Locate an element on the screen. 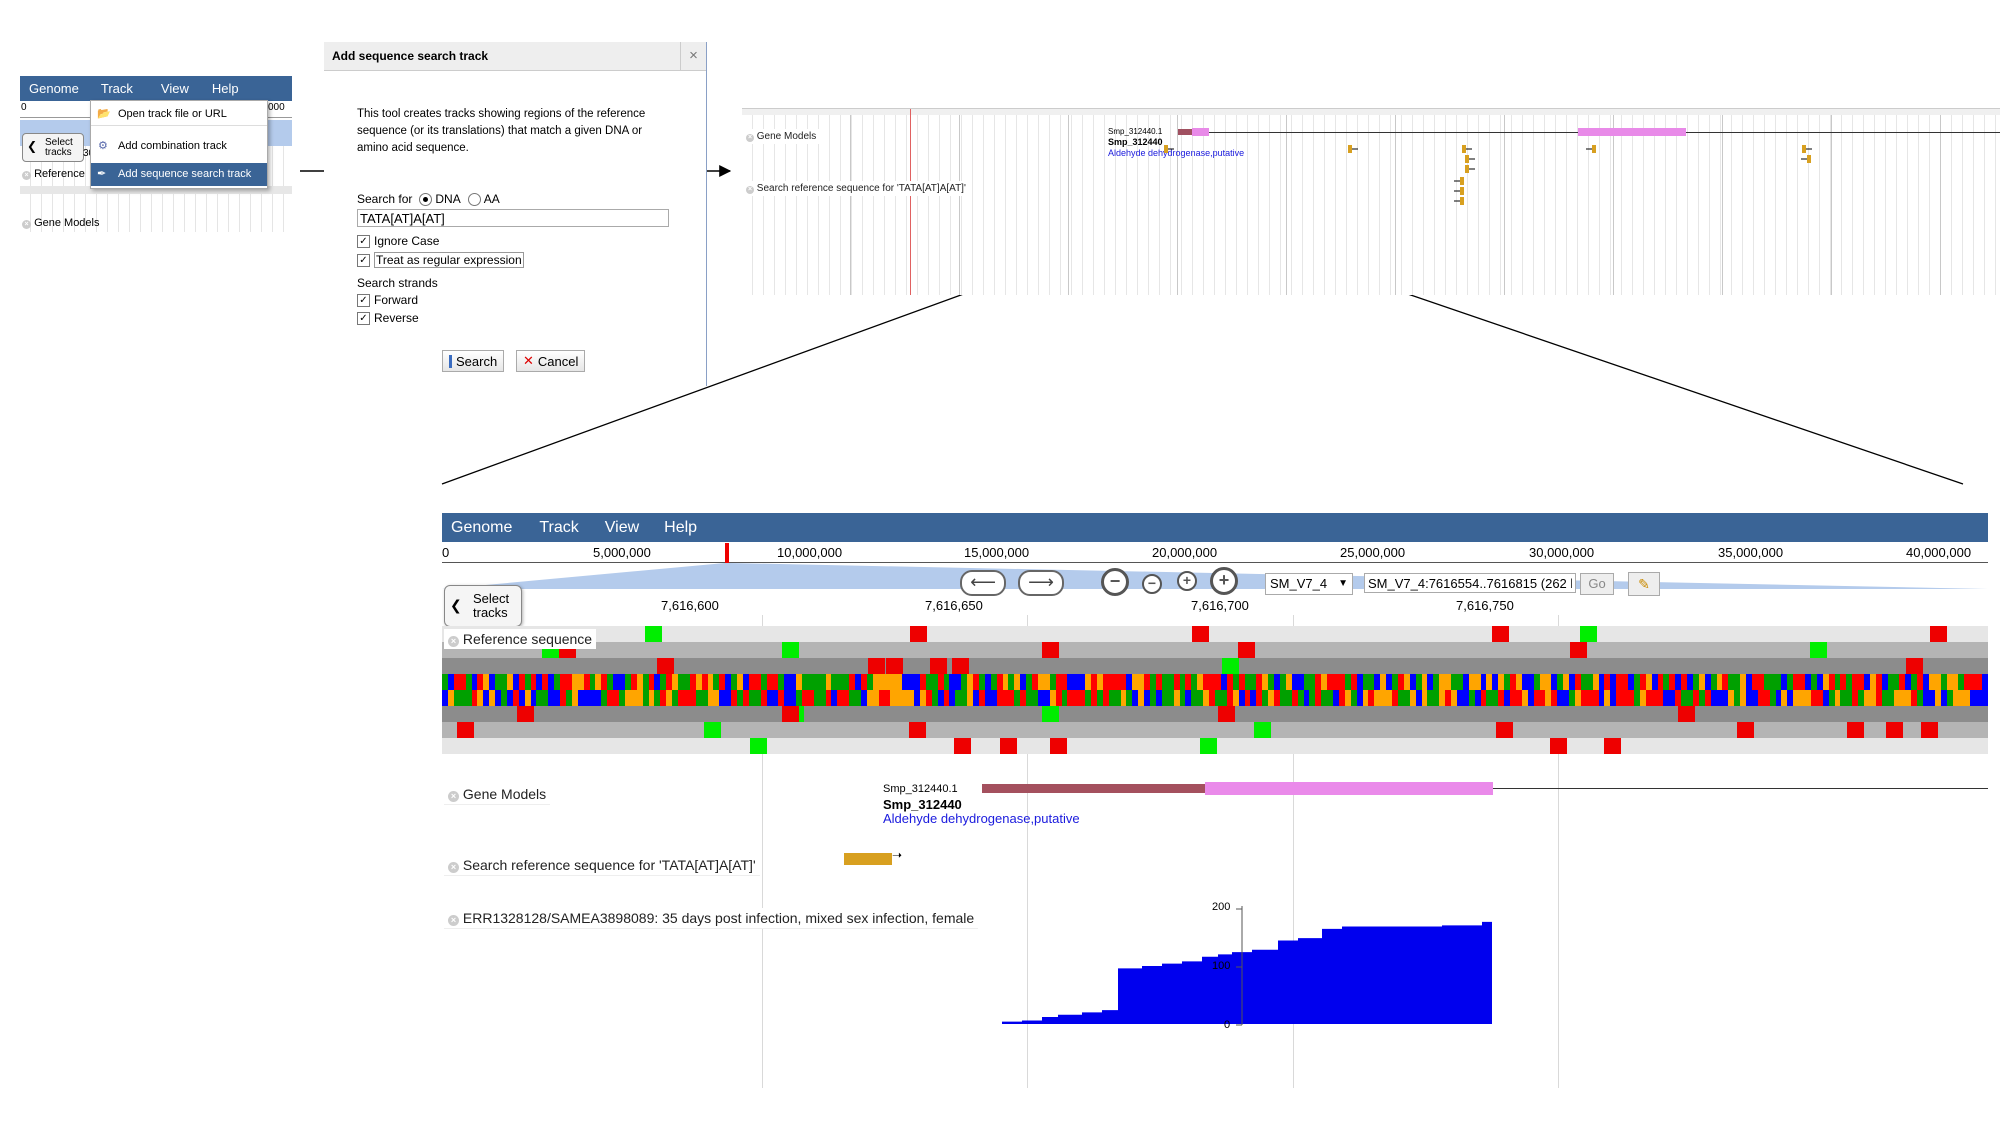 The width and height of the screenshot is (2000, 1125). zoom-in-small-icon: + is located at coordinates (1187, 581).